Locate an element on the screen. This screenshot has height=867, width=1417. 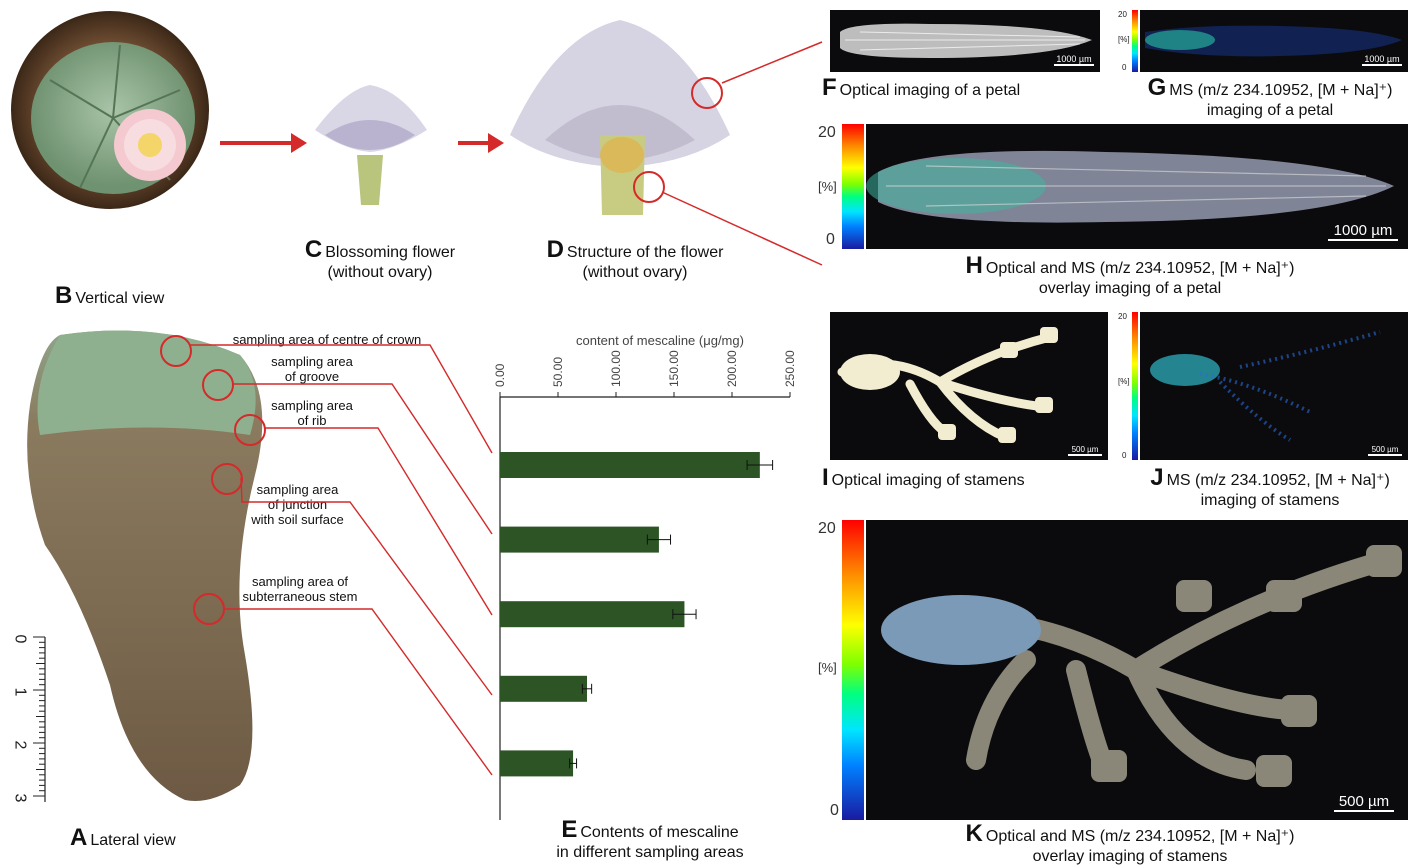
panel-g-colorbar-labels: 20 [%] 0 is located at coordinates (1124, 41).